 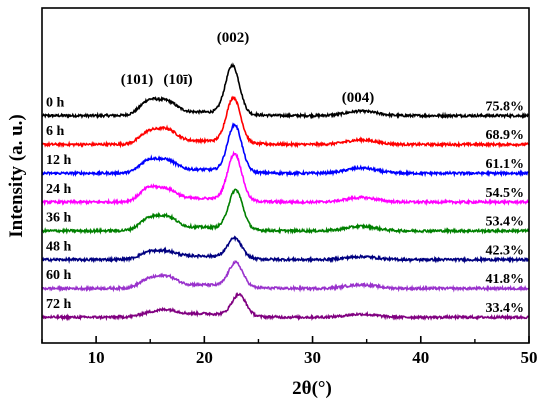 What do you see at coordinates (358, 98) in the screenshot?
I see `peak-label-3: (004)` at bounding box center [358, 98].